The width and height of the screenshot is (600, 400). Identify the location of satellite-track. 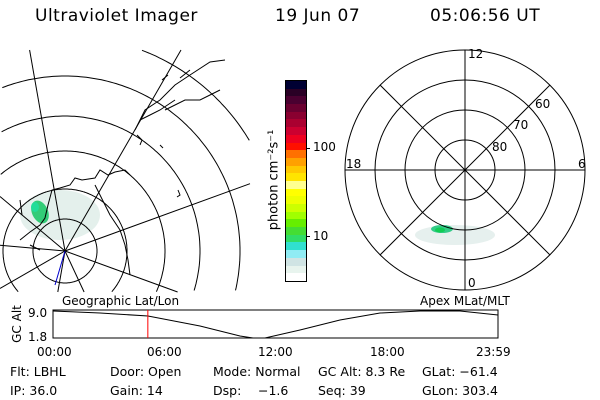
(60, 268).